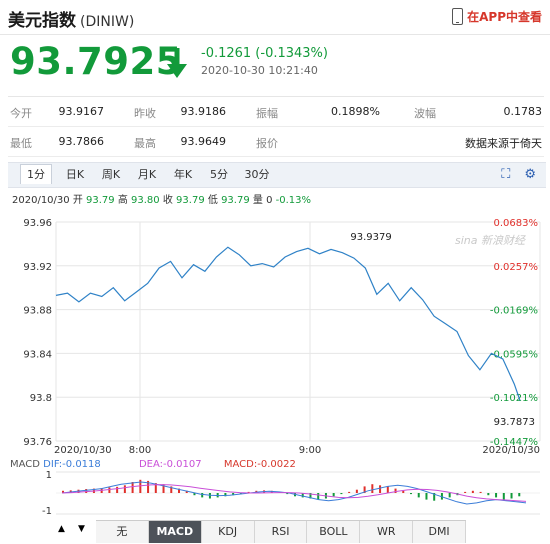  I want to click on page-title: 美元指数 (DINIW), so click(71, 18).